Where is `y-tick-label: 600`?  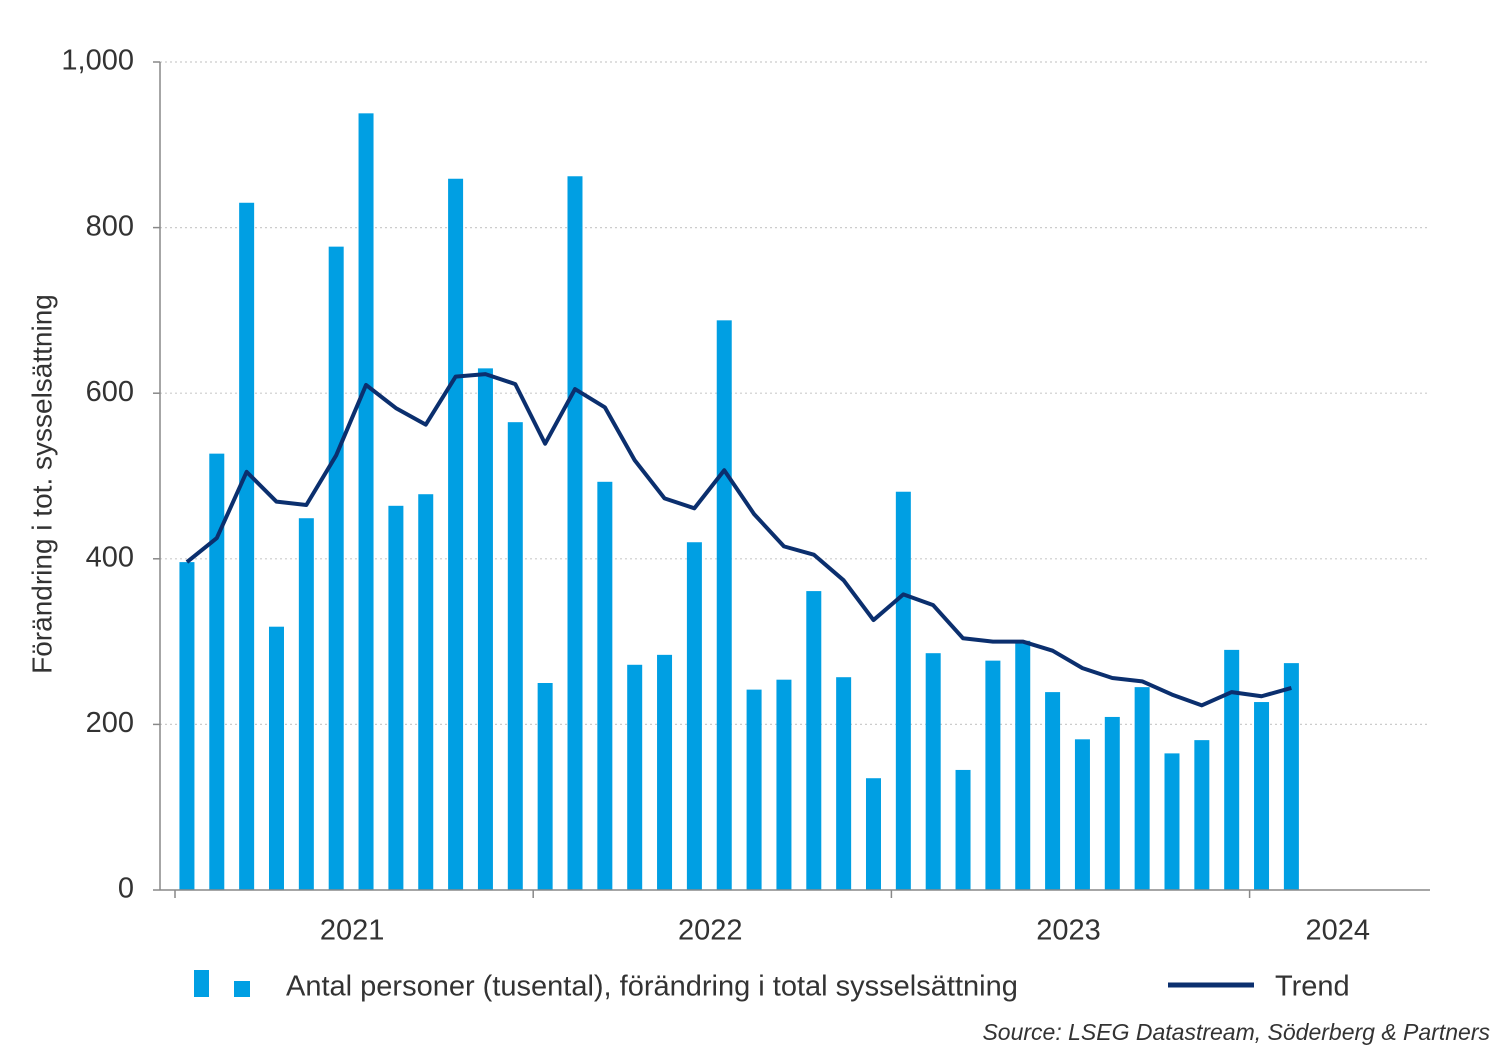 y-tick-label: 600 is located at coordinates (110, 392).